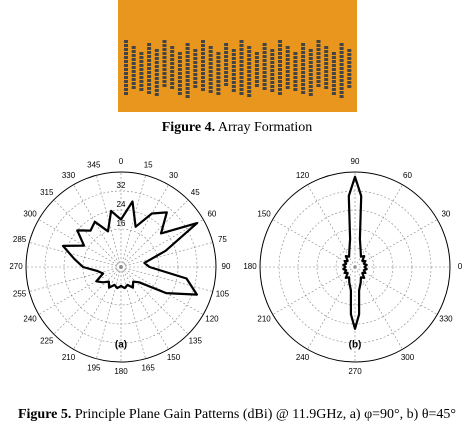  Describe the element at coordinates (355, 161) in the screenshot. I see `angle-tick-label: 90` at that location.